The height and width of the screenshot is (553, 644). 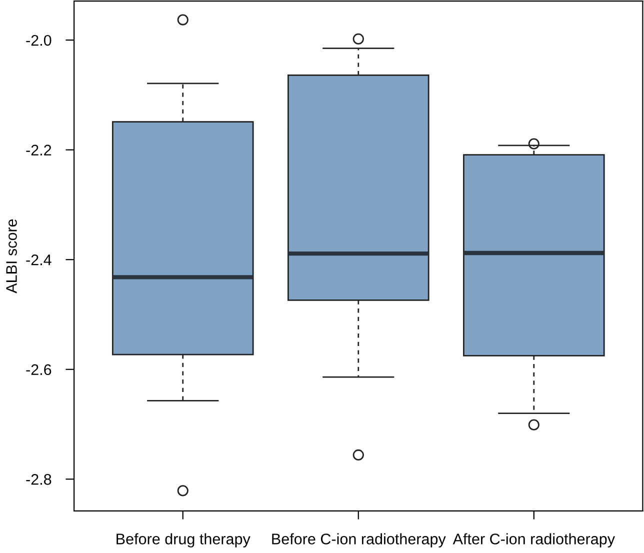 I want to click on y-tick-label: -2.4, so click(x=39, y=260).